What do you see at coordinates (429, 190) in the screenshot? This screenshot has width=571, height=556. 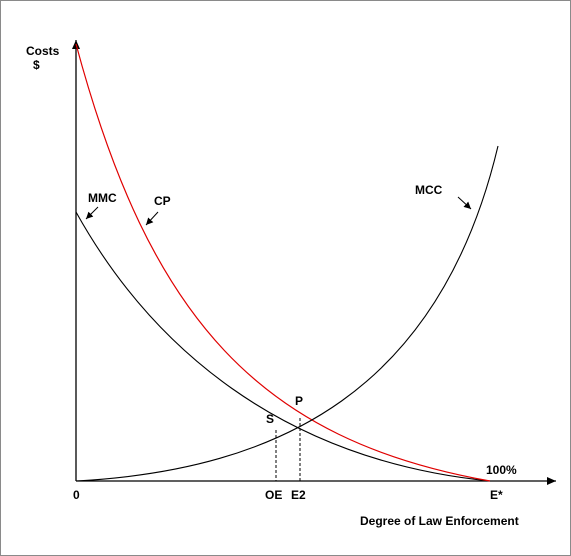 I see `mcc-label: MCC` at bounding box center [429, 190].